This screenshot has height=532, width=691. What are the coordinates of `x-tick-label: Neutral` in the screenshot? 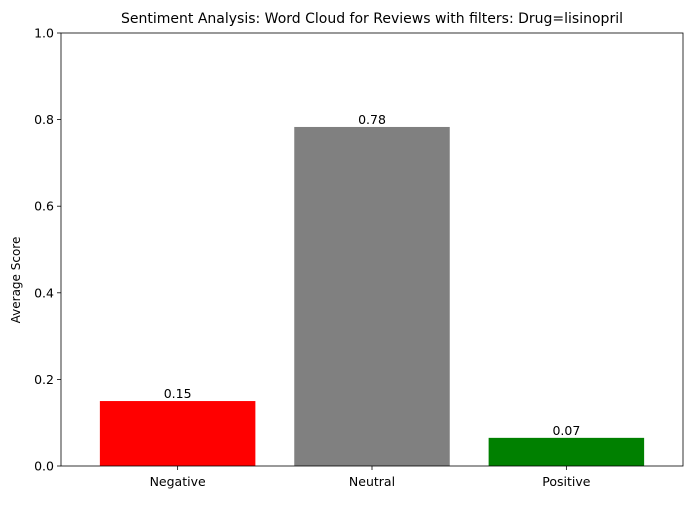 It's located at (372, 481).